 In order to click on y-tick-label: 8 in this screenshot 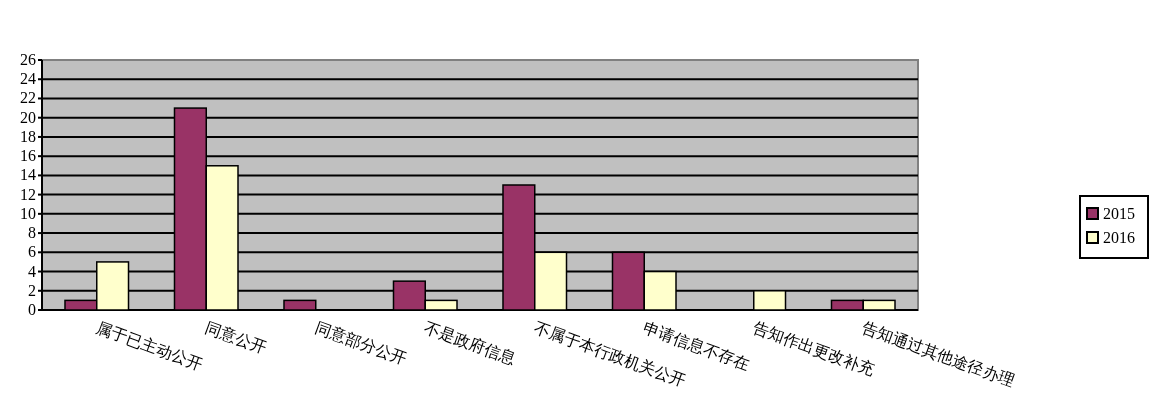, I will do `click(32, 233)`.